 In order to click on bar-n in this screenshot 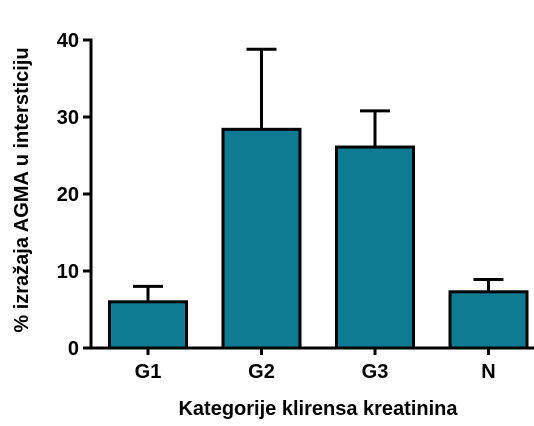, I will do `click(488, 320)`.